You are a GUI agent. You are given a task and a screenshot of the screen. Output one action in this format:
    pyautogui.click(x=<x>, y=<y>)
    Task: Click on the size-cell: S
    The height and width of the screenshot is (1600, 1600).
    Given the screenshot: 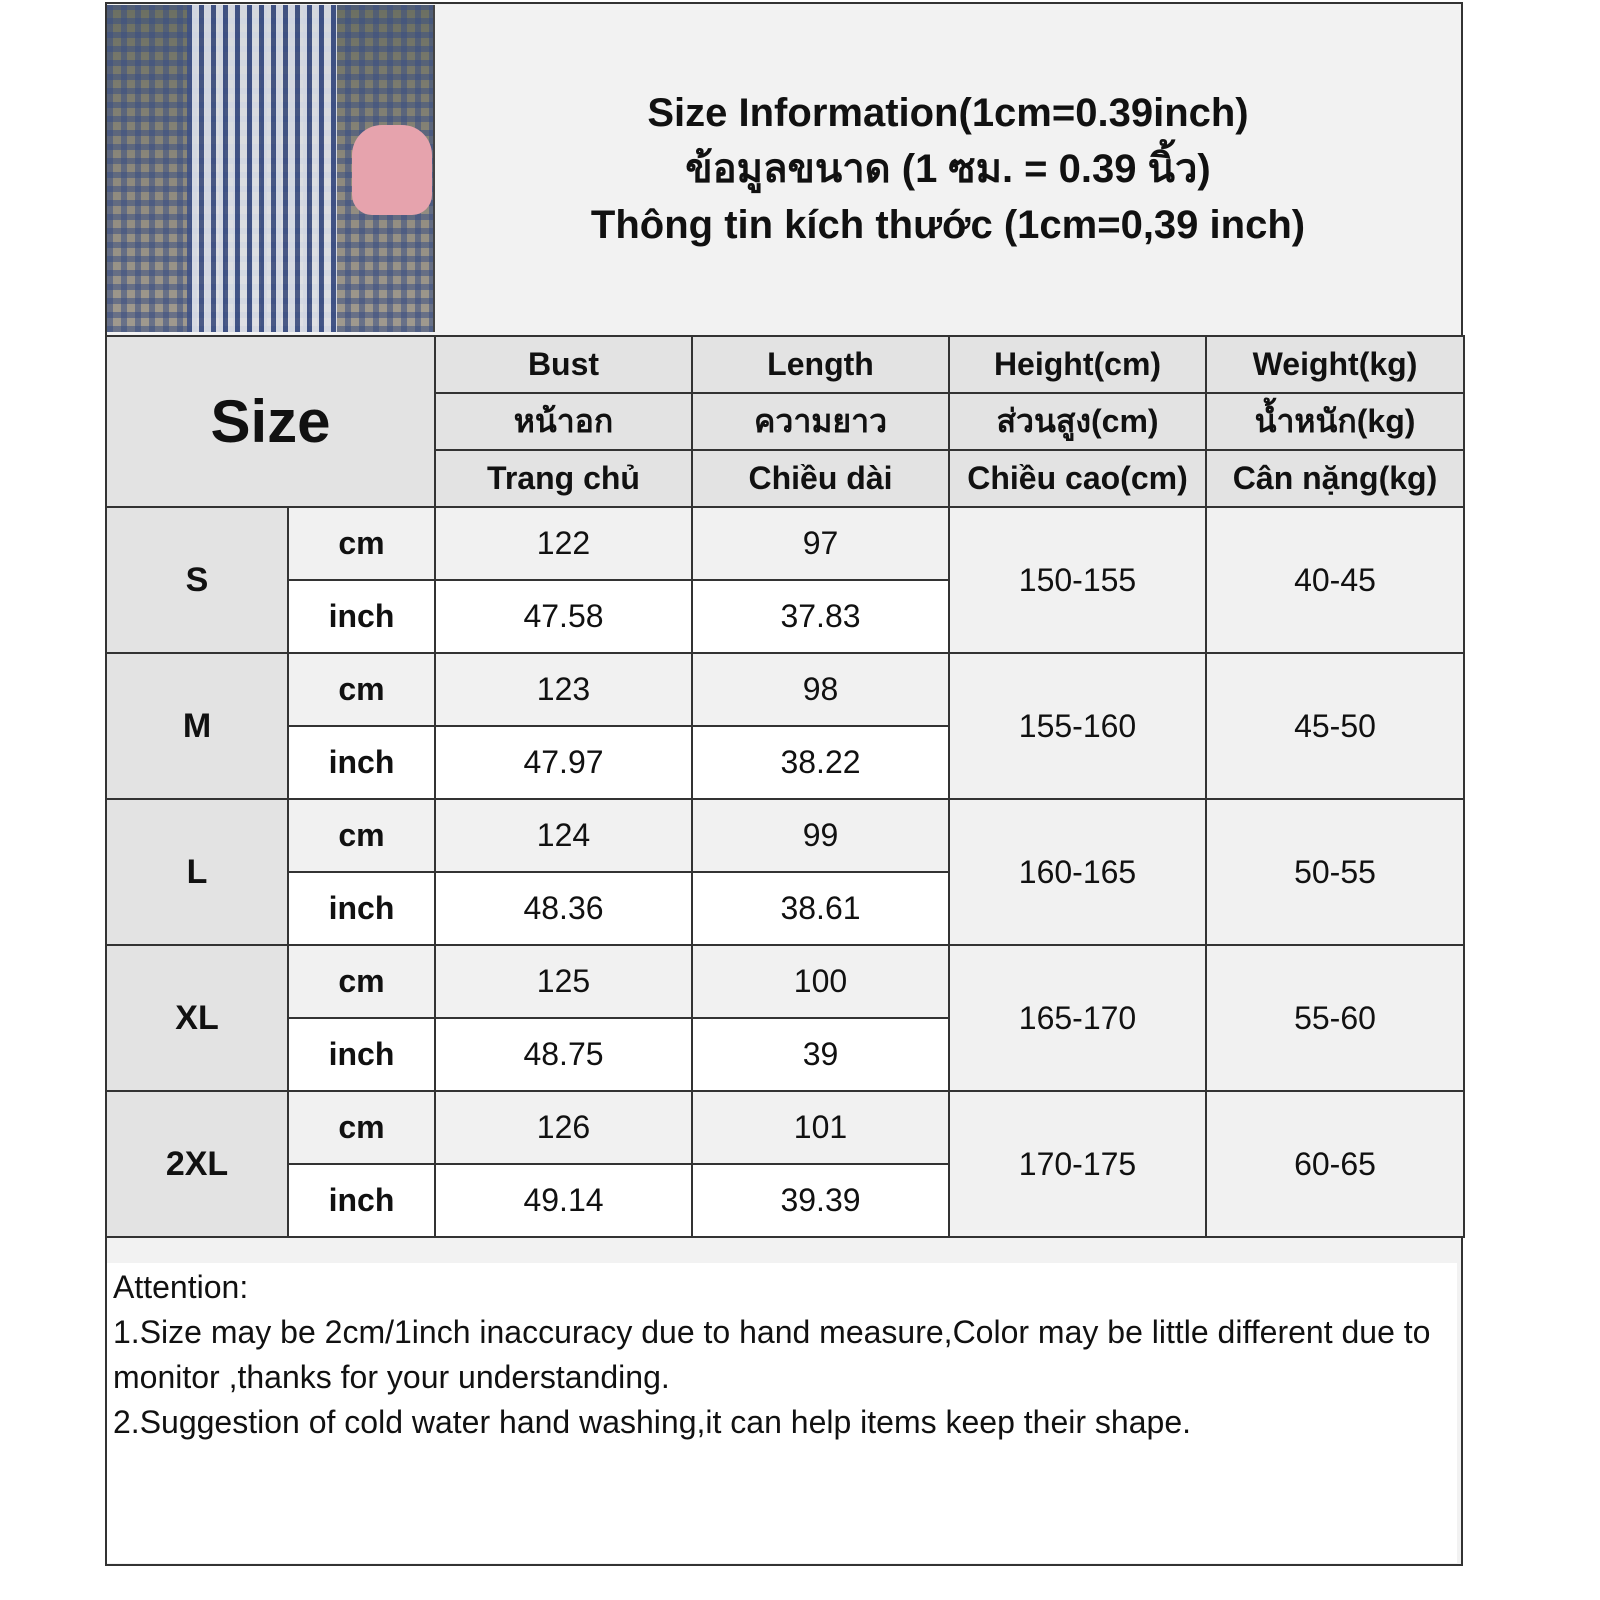 What is the action you would take?
    pyautogui.click(x=197, y=580)
    